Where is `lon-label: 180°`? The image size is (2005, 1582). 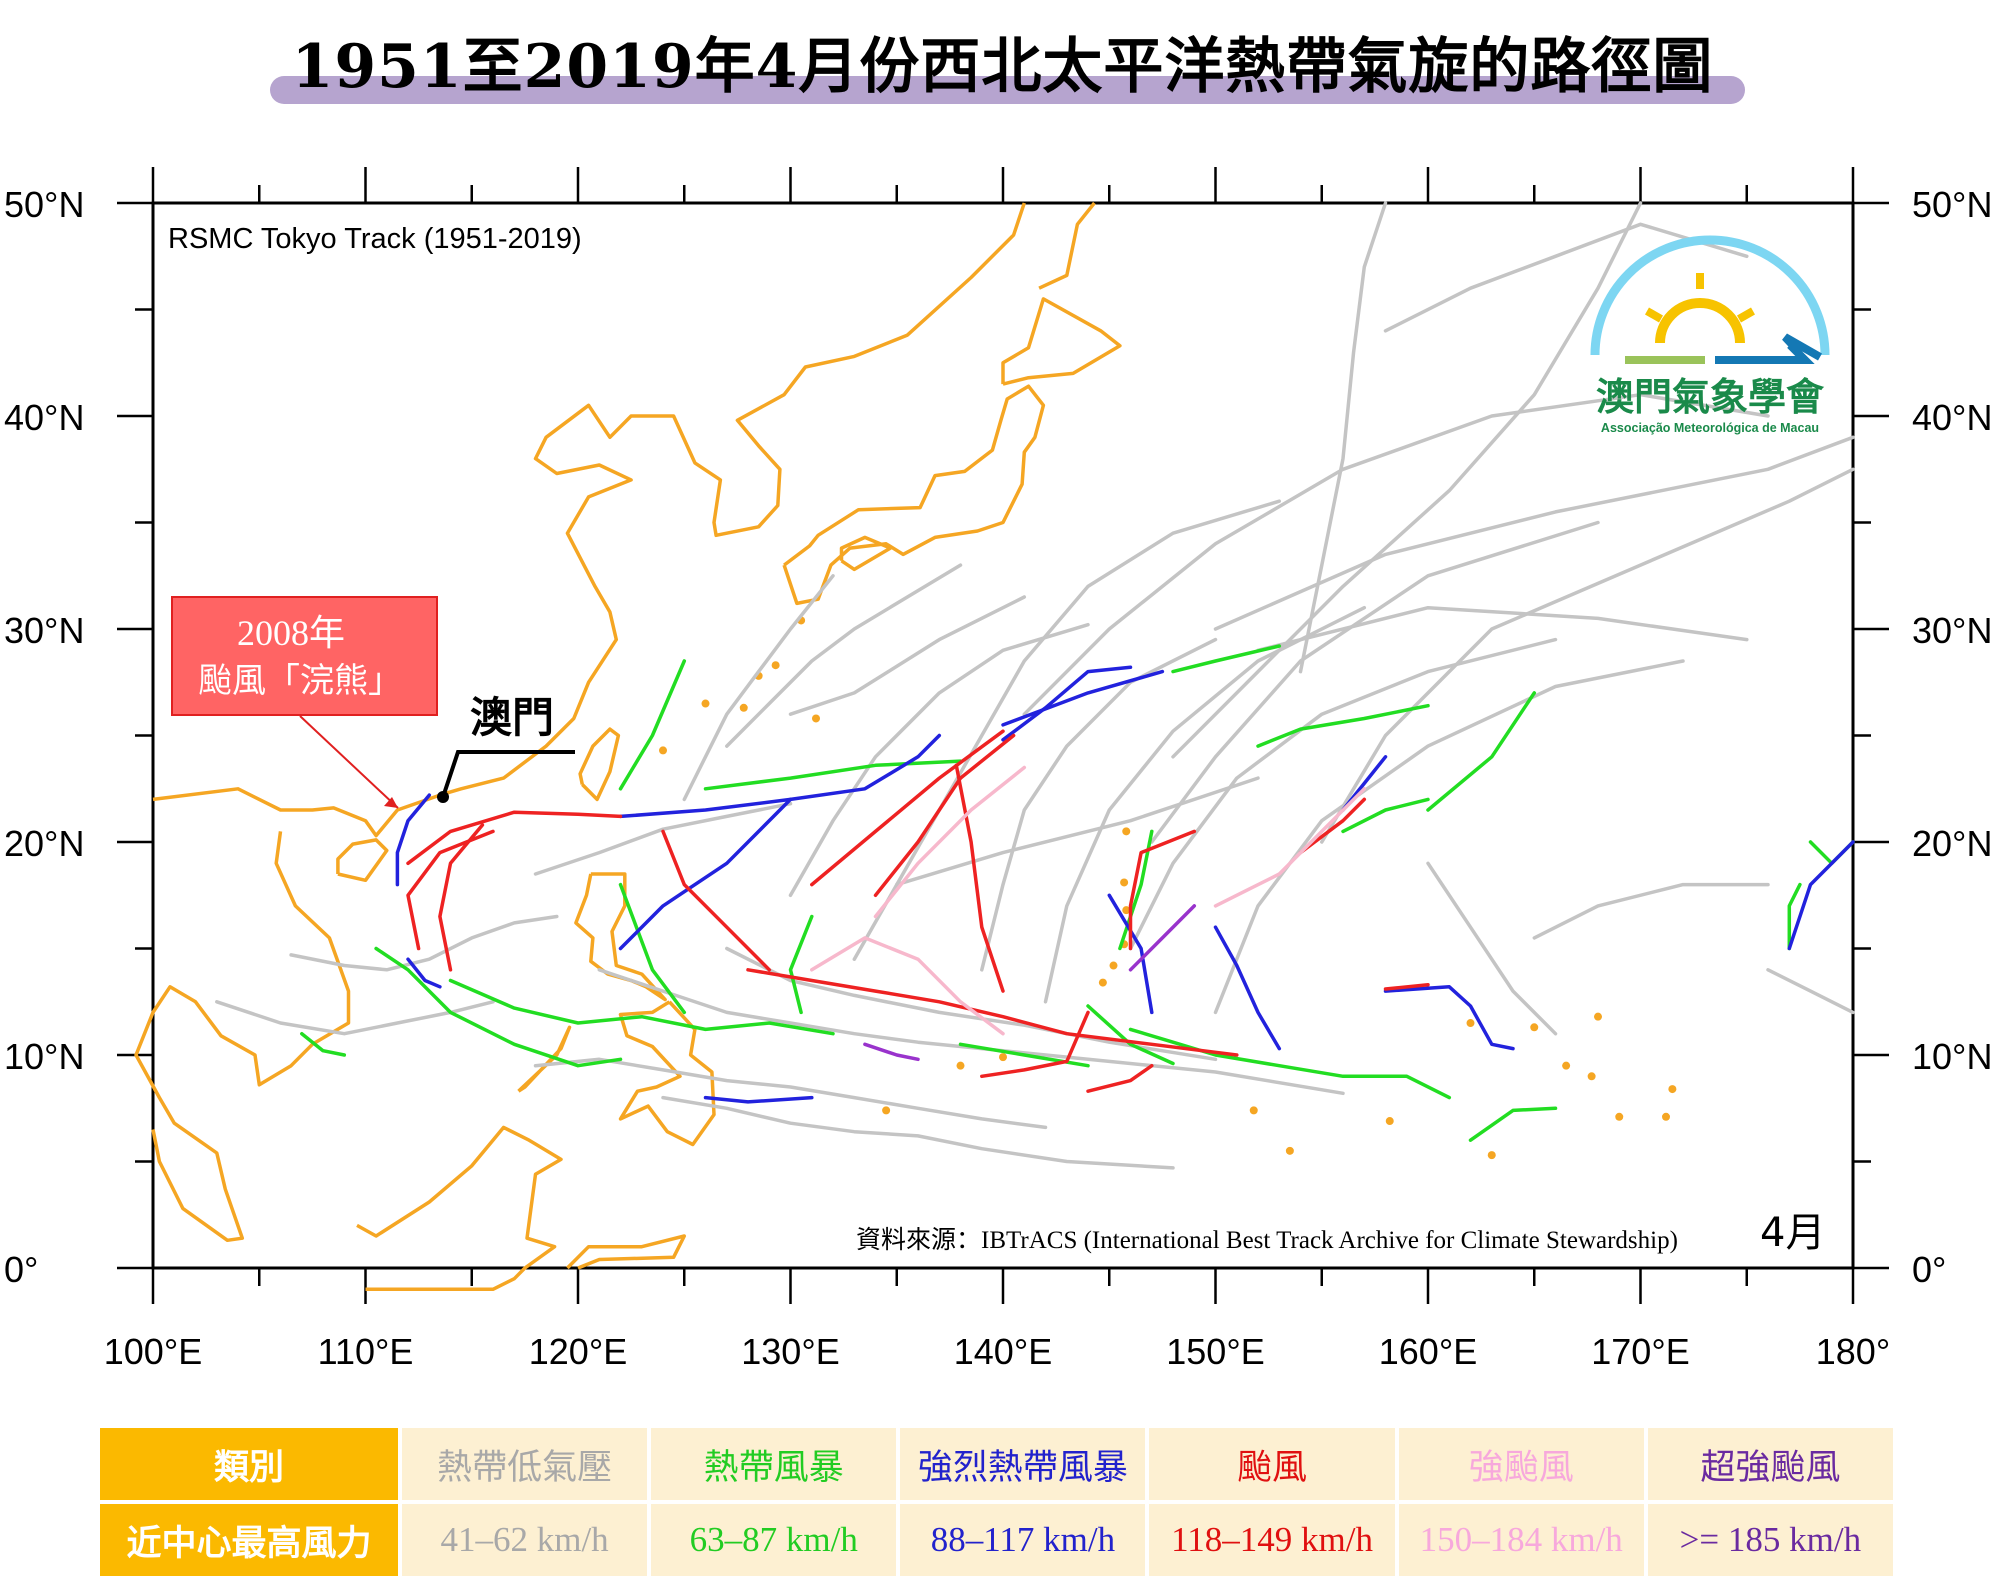
lon-label: 180° is located at coordinates (1853, 1351).